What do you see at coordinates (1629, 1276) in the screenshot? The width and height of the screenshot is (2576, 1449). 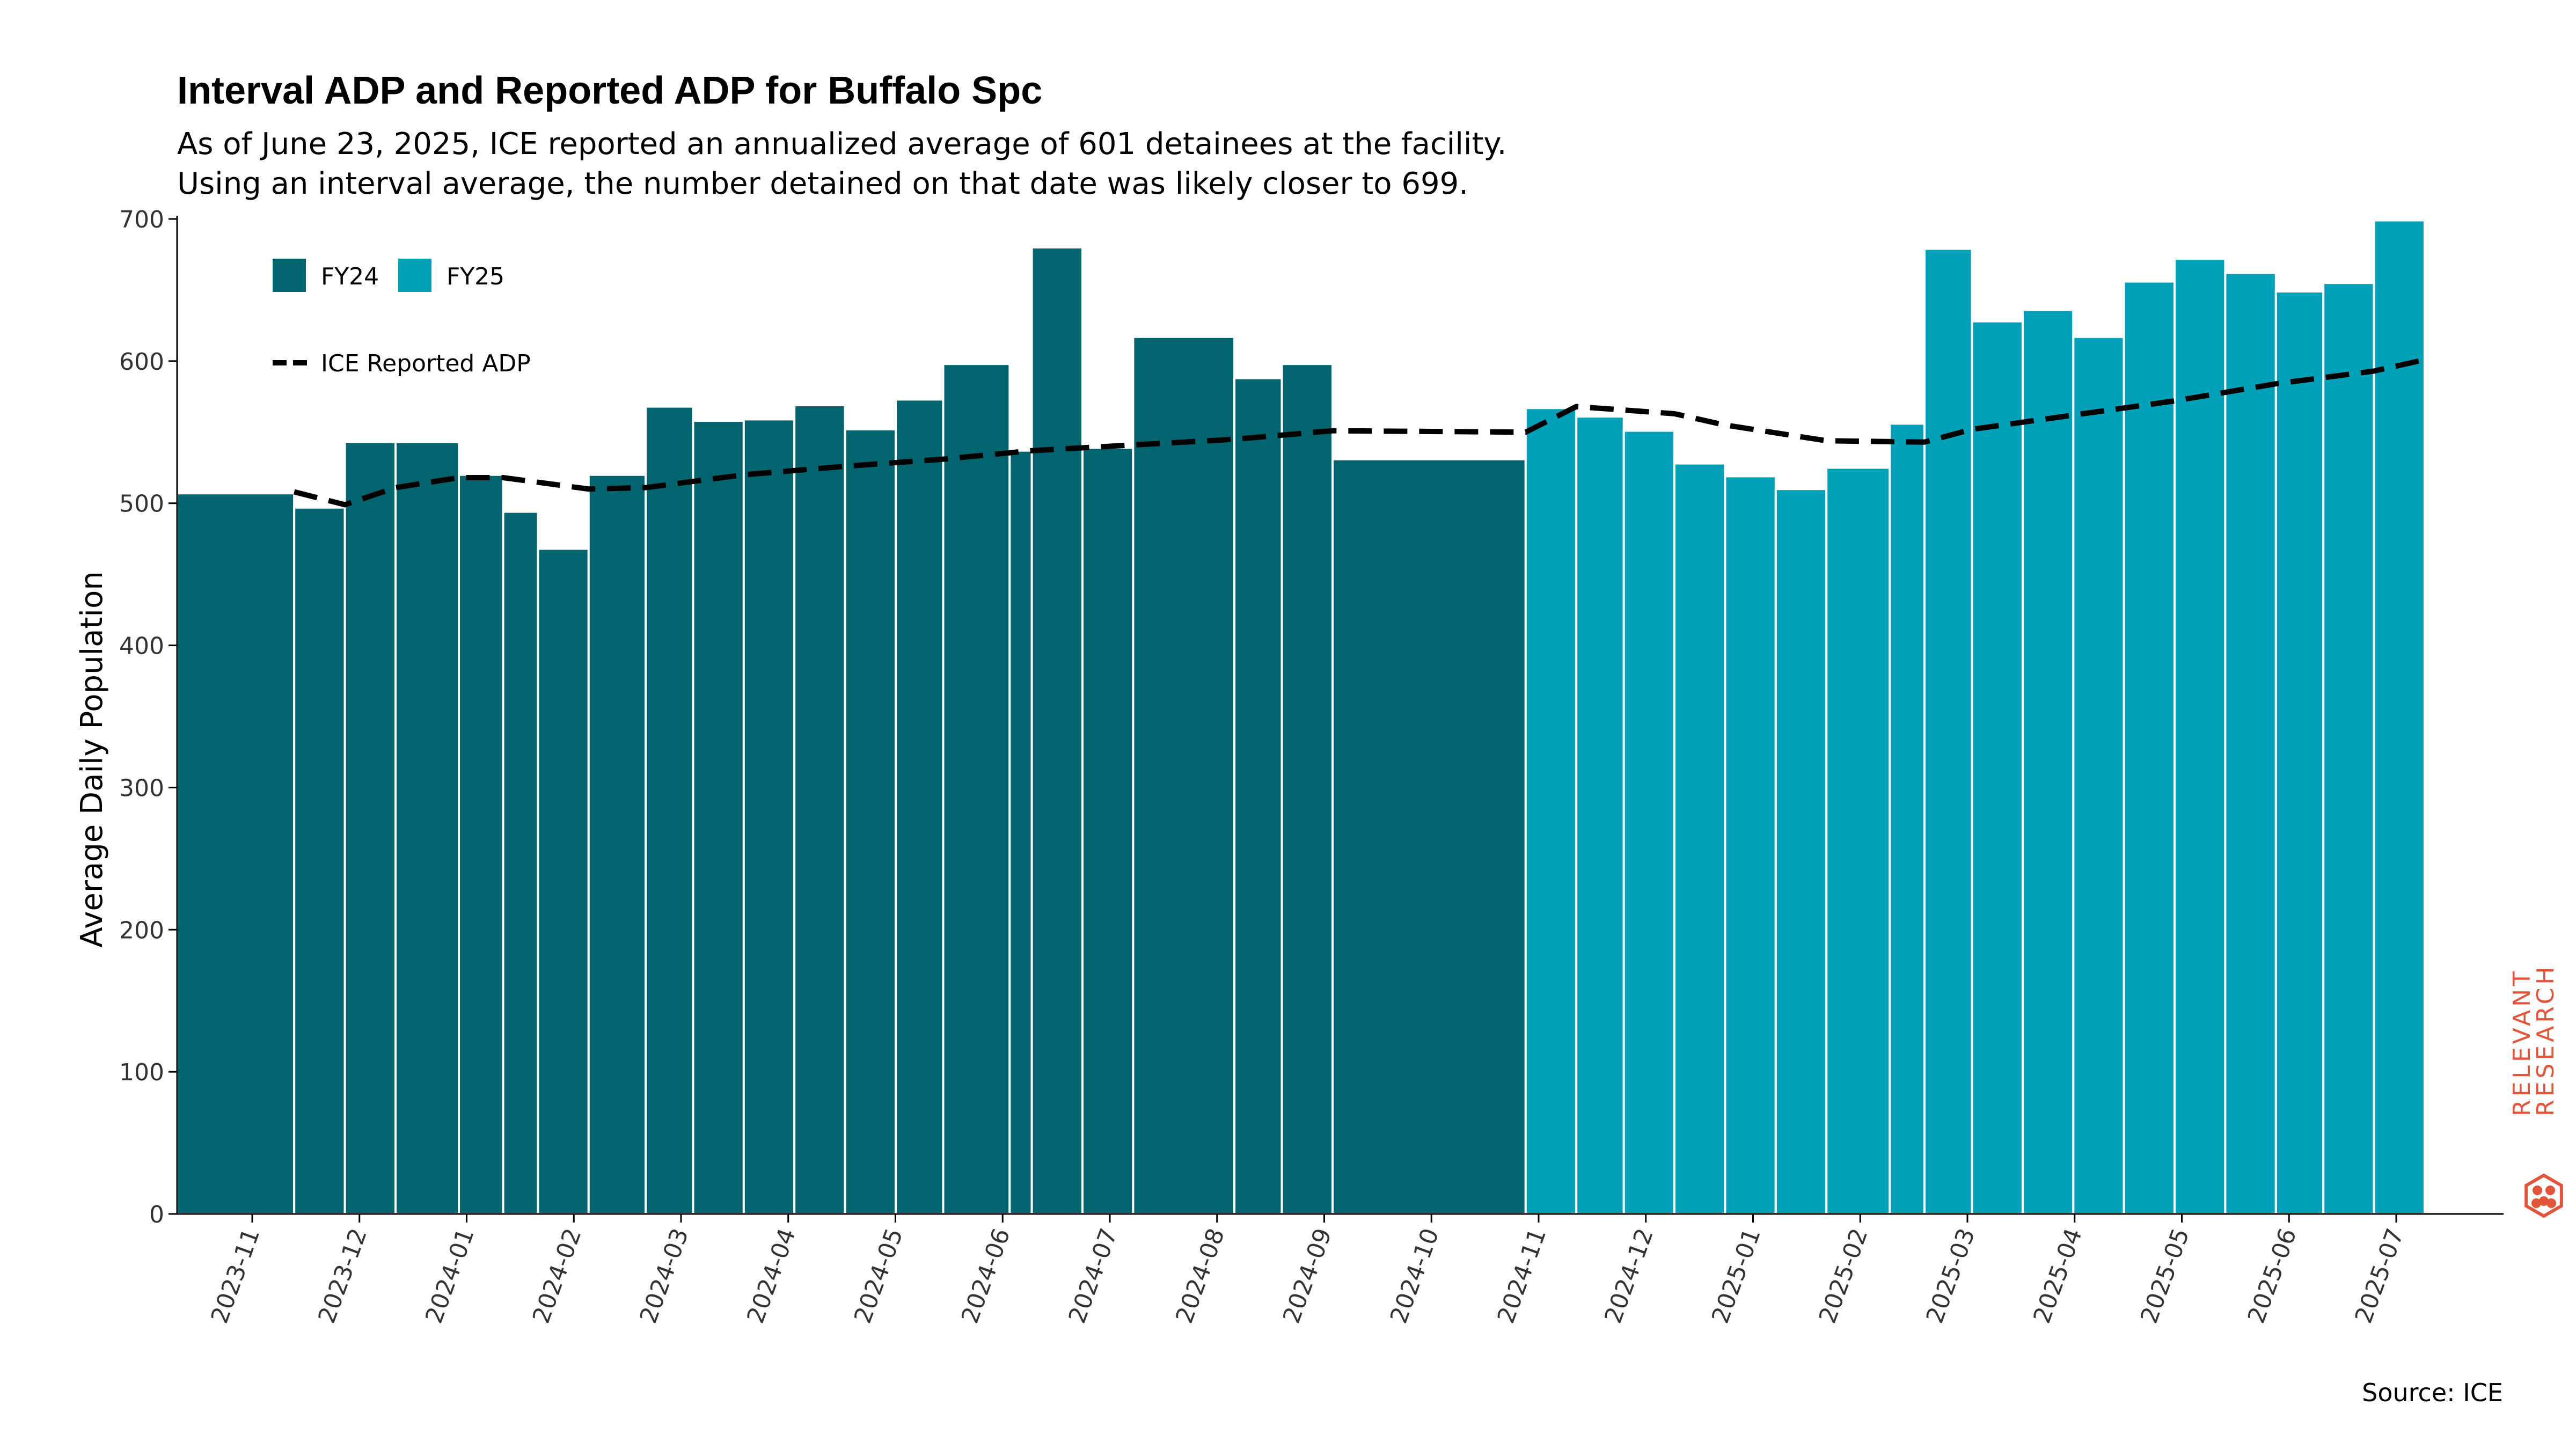 I see `x-tick-label: 2024-12` at bounding box center [1629, 1276].